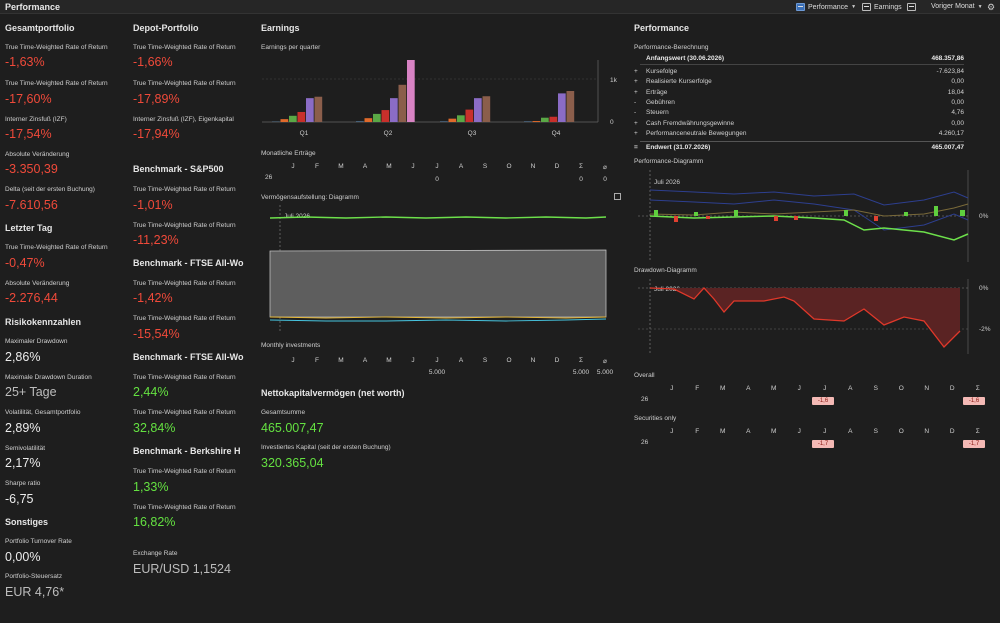 The height and width of the screenshot is (623, 1000). I want to click on external-link-icon, so click(617, 196).